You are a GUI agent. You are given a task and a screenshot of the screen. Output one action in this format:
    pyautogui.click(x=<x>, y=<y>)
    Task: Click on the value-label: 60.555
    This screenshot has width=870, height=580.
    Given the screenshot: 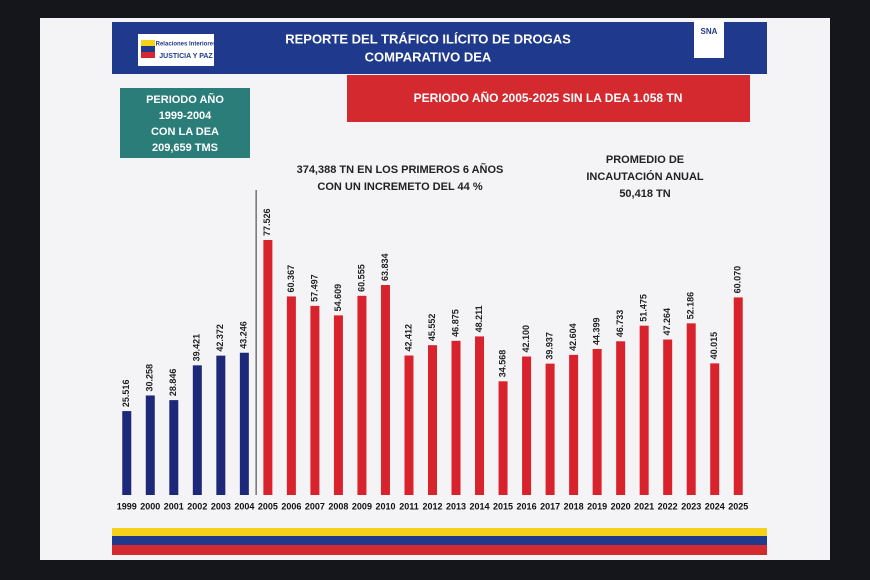 What is the action you would take?
    pyautogui.click(x=361, y=278)
    